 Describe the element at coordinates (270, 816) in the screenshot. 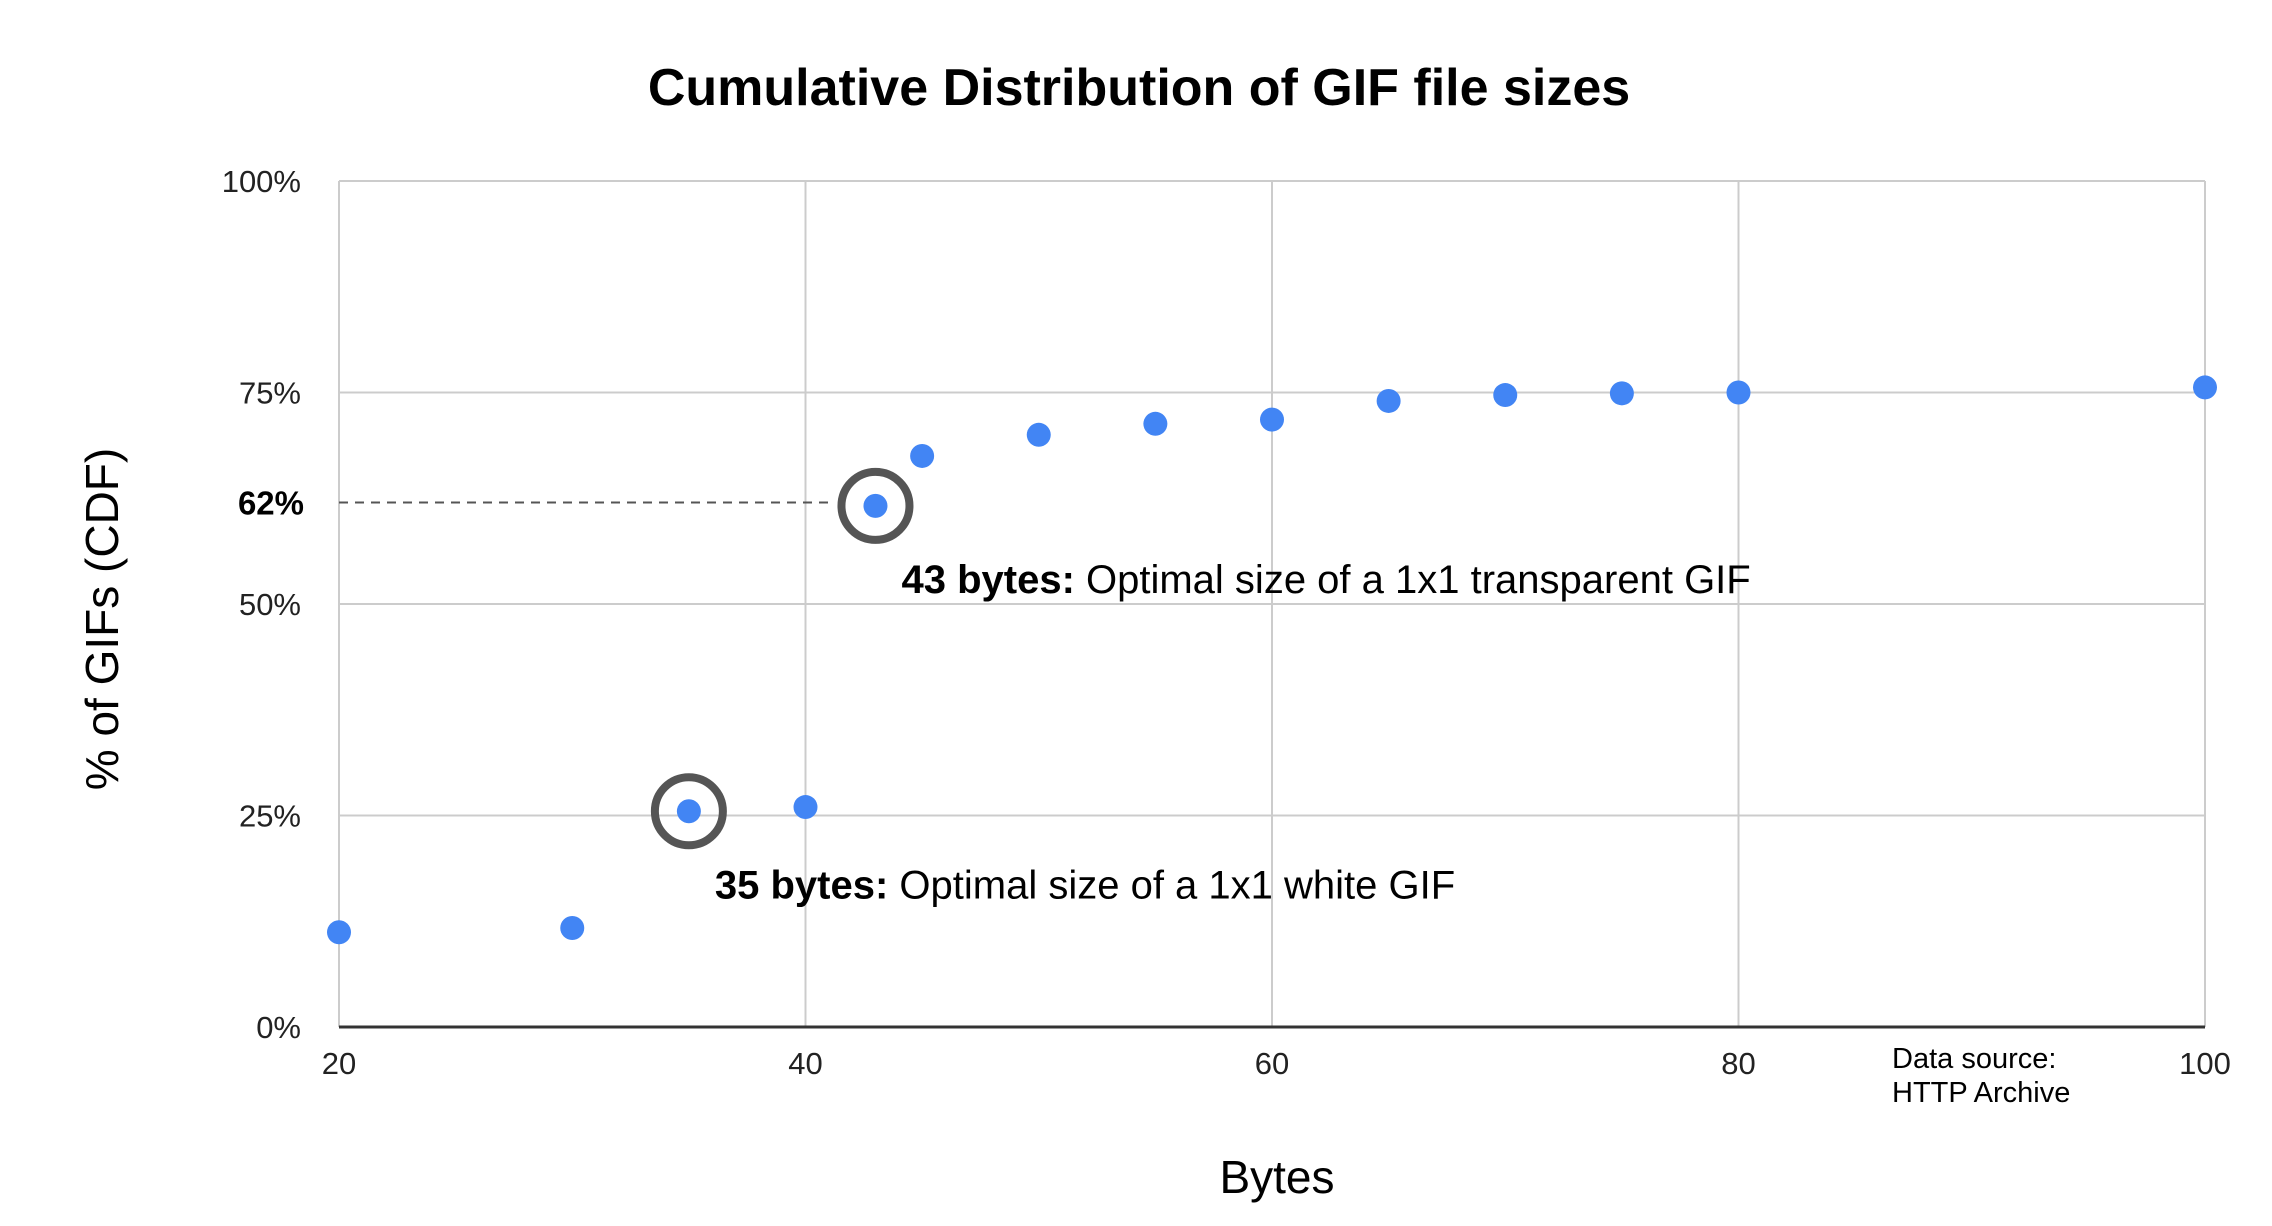

I see `y-tick-label: 25%` at that location.